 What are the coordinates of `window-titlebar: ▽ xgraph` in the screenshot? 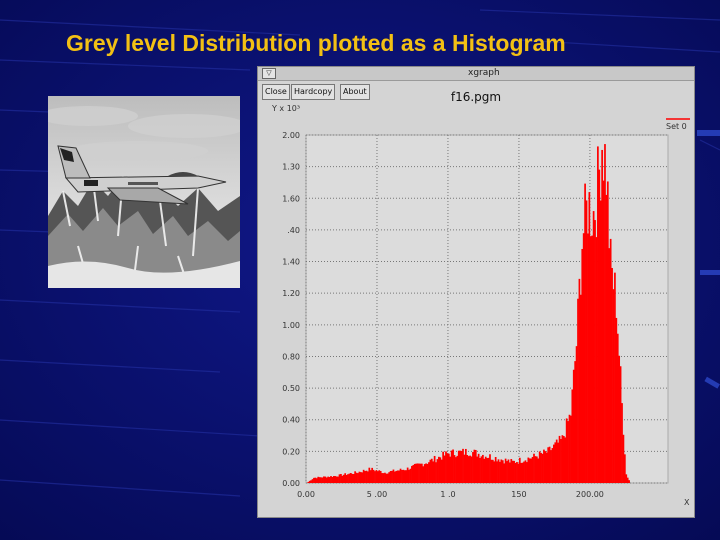 It's located at (476, 74).